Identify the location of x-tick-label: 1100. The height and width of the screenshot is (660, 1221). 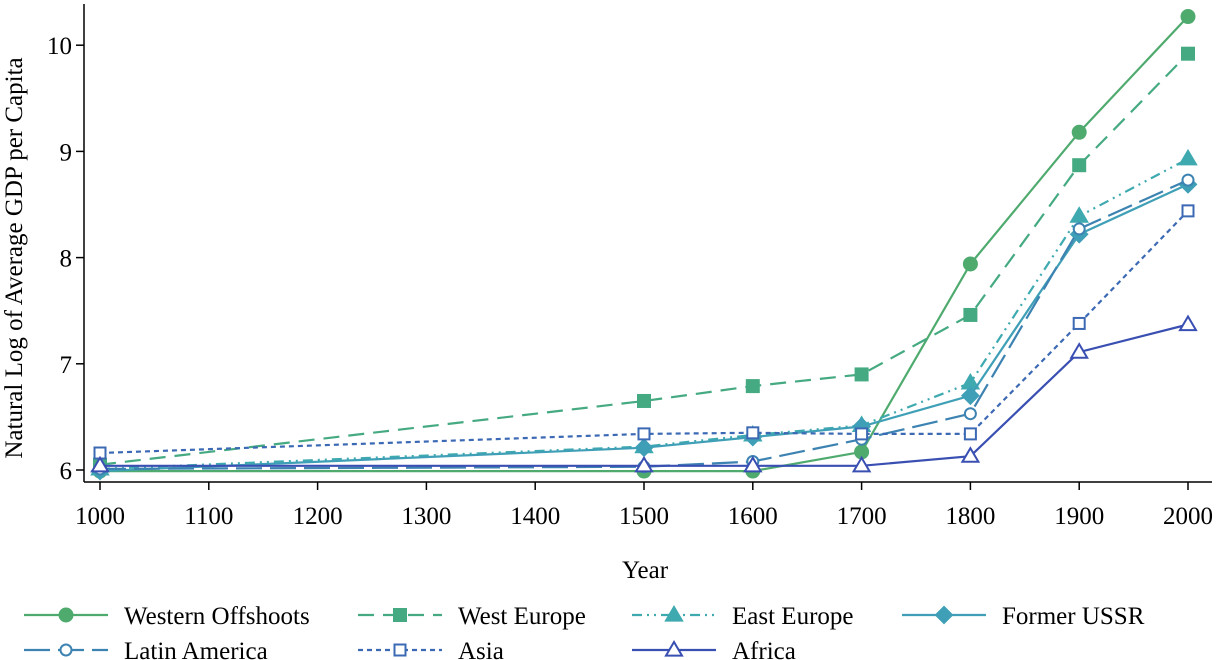
(208, 516).